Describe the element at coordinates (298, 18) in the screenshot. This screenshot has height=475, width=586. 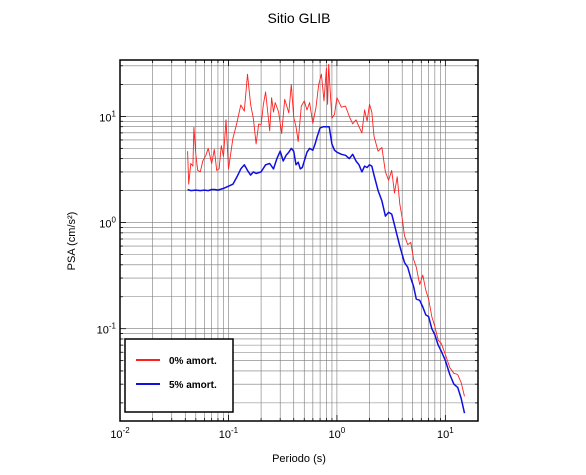
I see `chart-title: Sitio GLIB` at that location.